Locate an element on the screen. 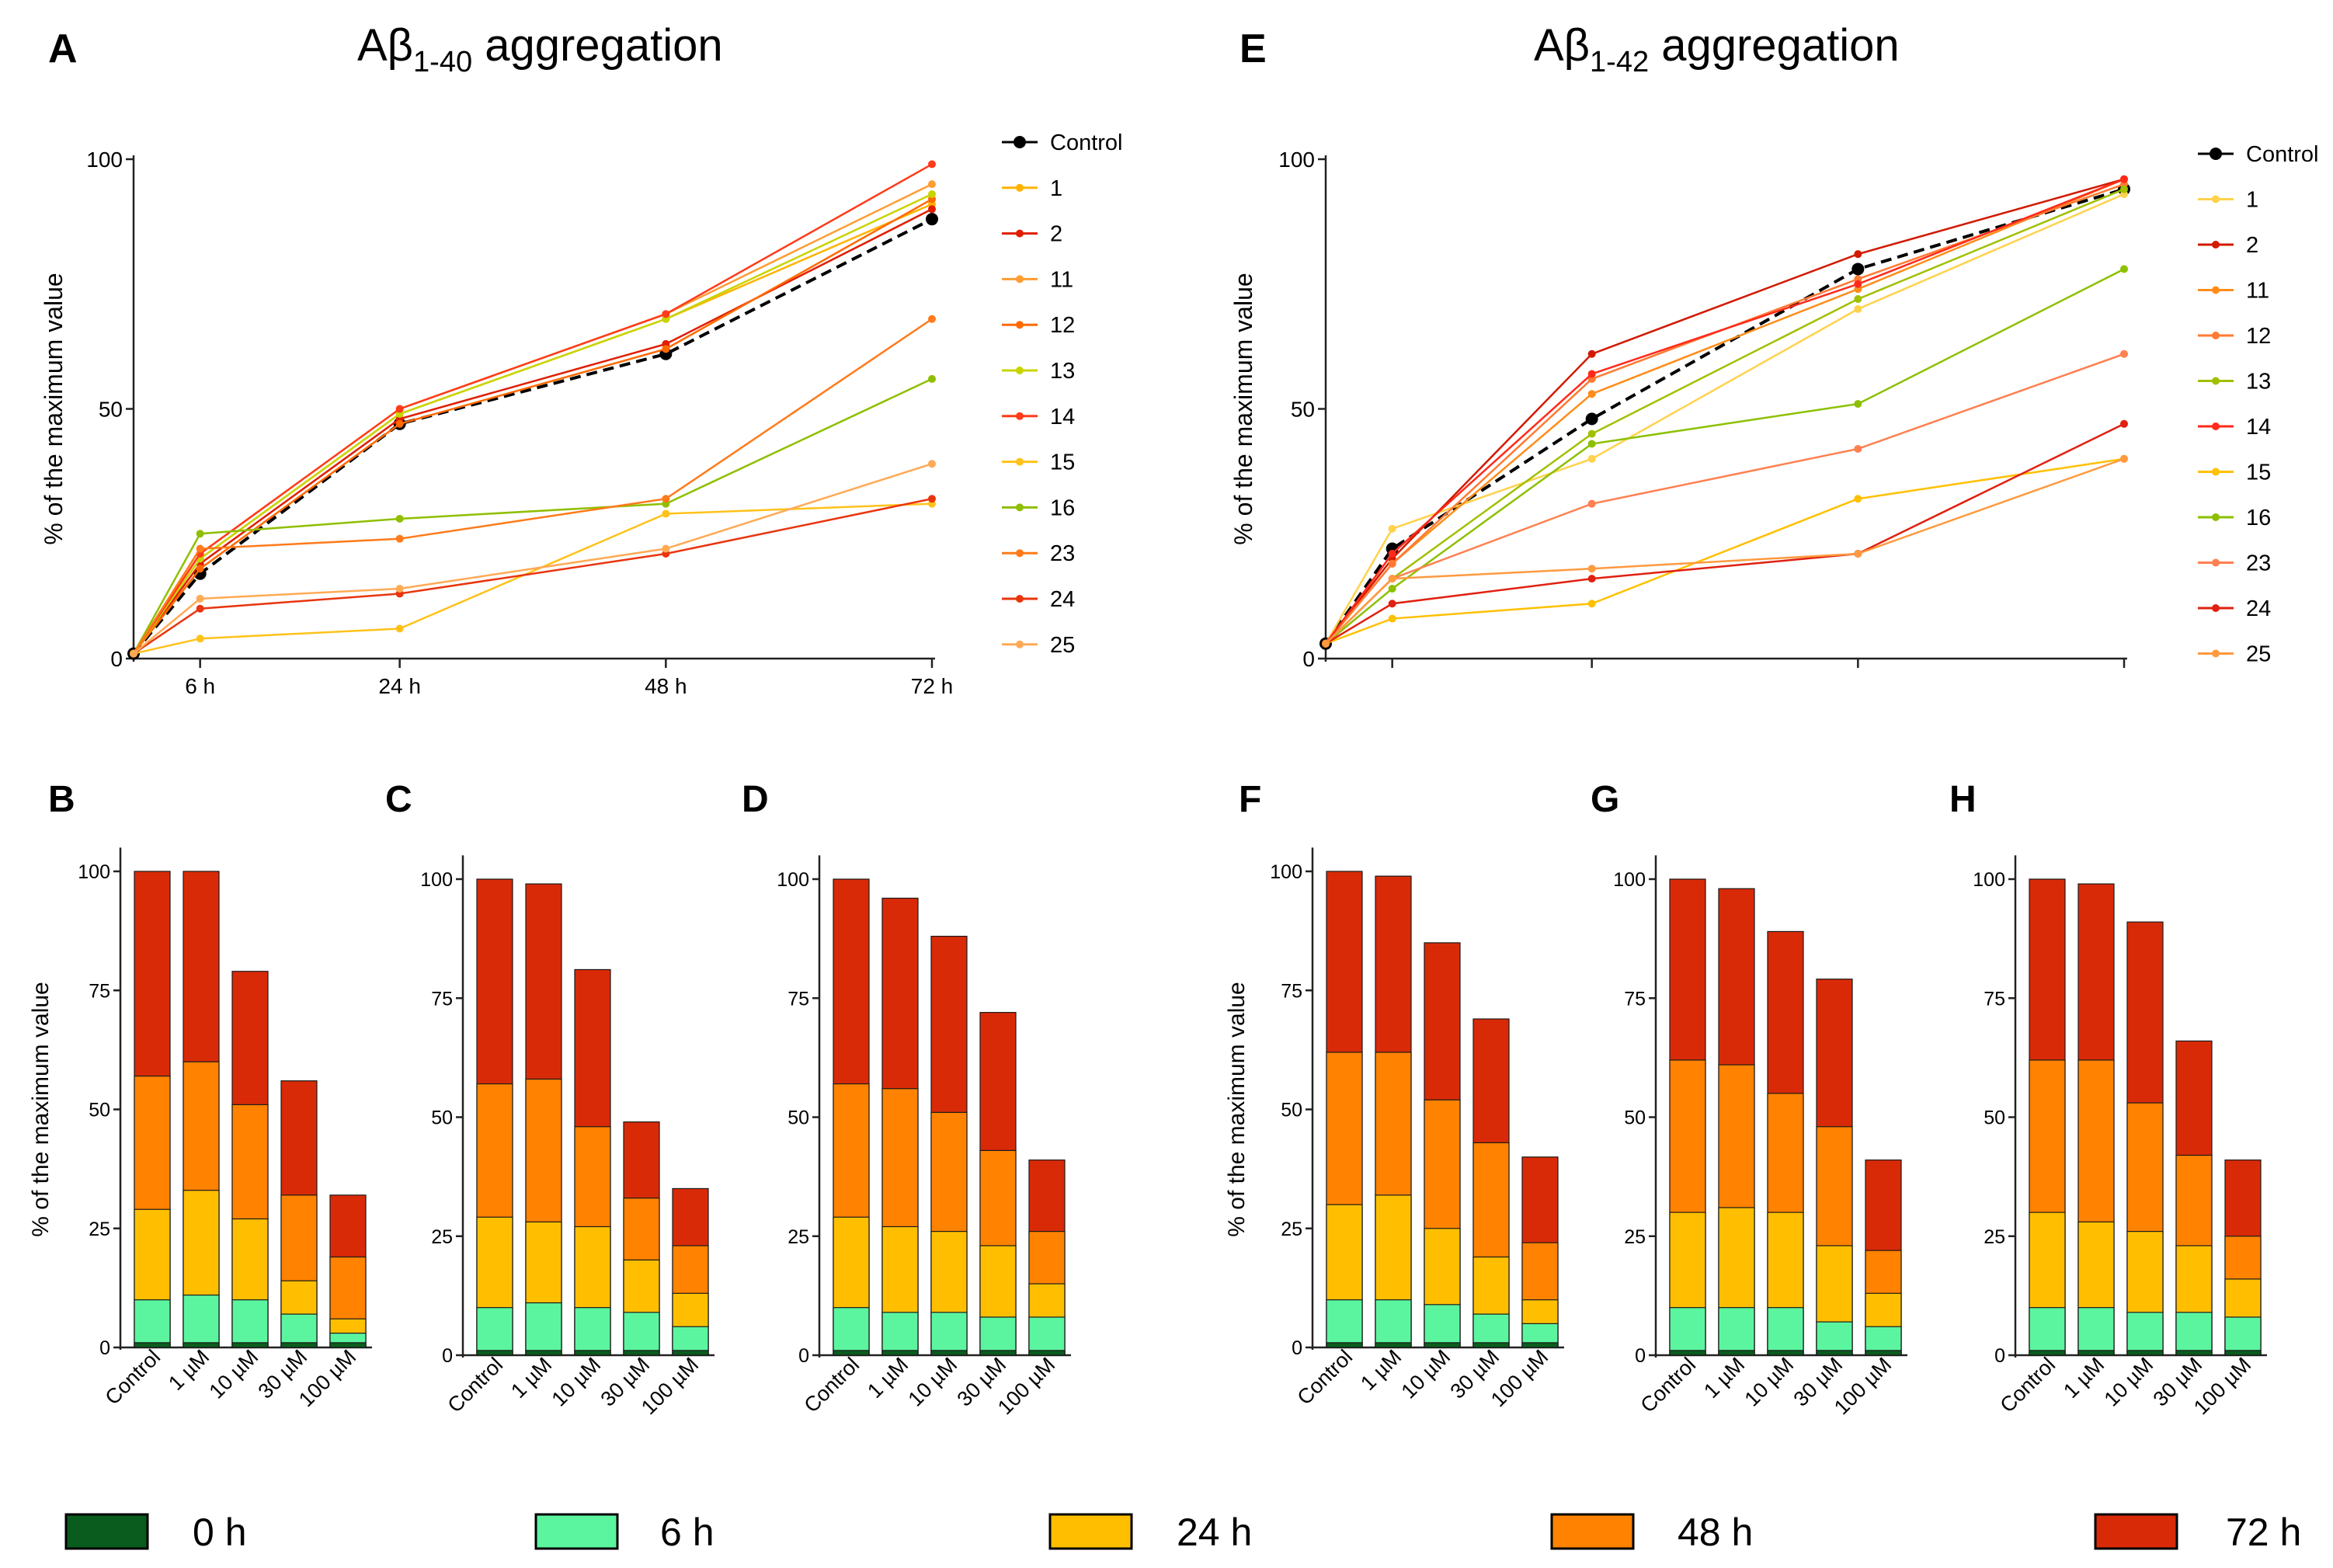 The height and width of the screenshot is (1568, 2333). legend-label-6h: 6 h is located at coordinates (687, 1533).